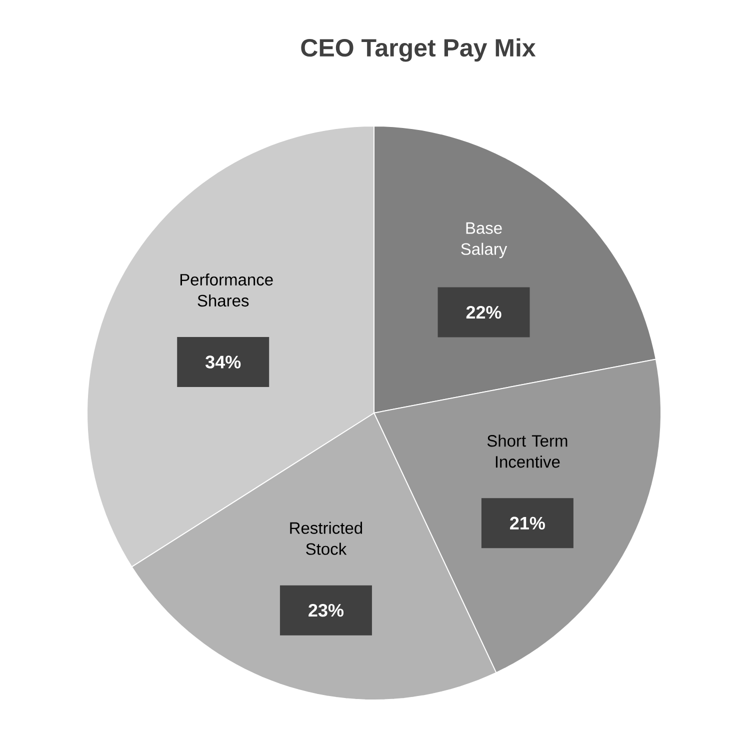 The image size is (750, 744). What do you see at coordinates (326, 538) in the screenshot?
I see `slice-label: Restricted Stock` at bounding box center [326, 538].